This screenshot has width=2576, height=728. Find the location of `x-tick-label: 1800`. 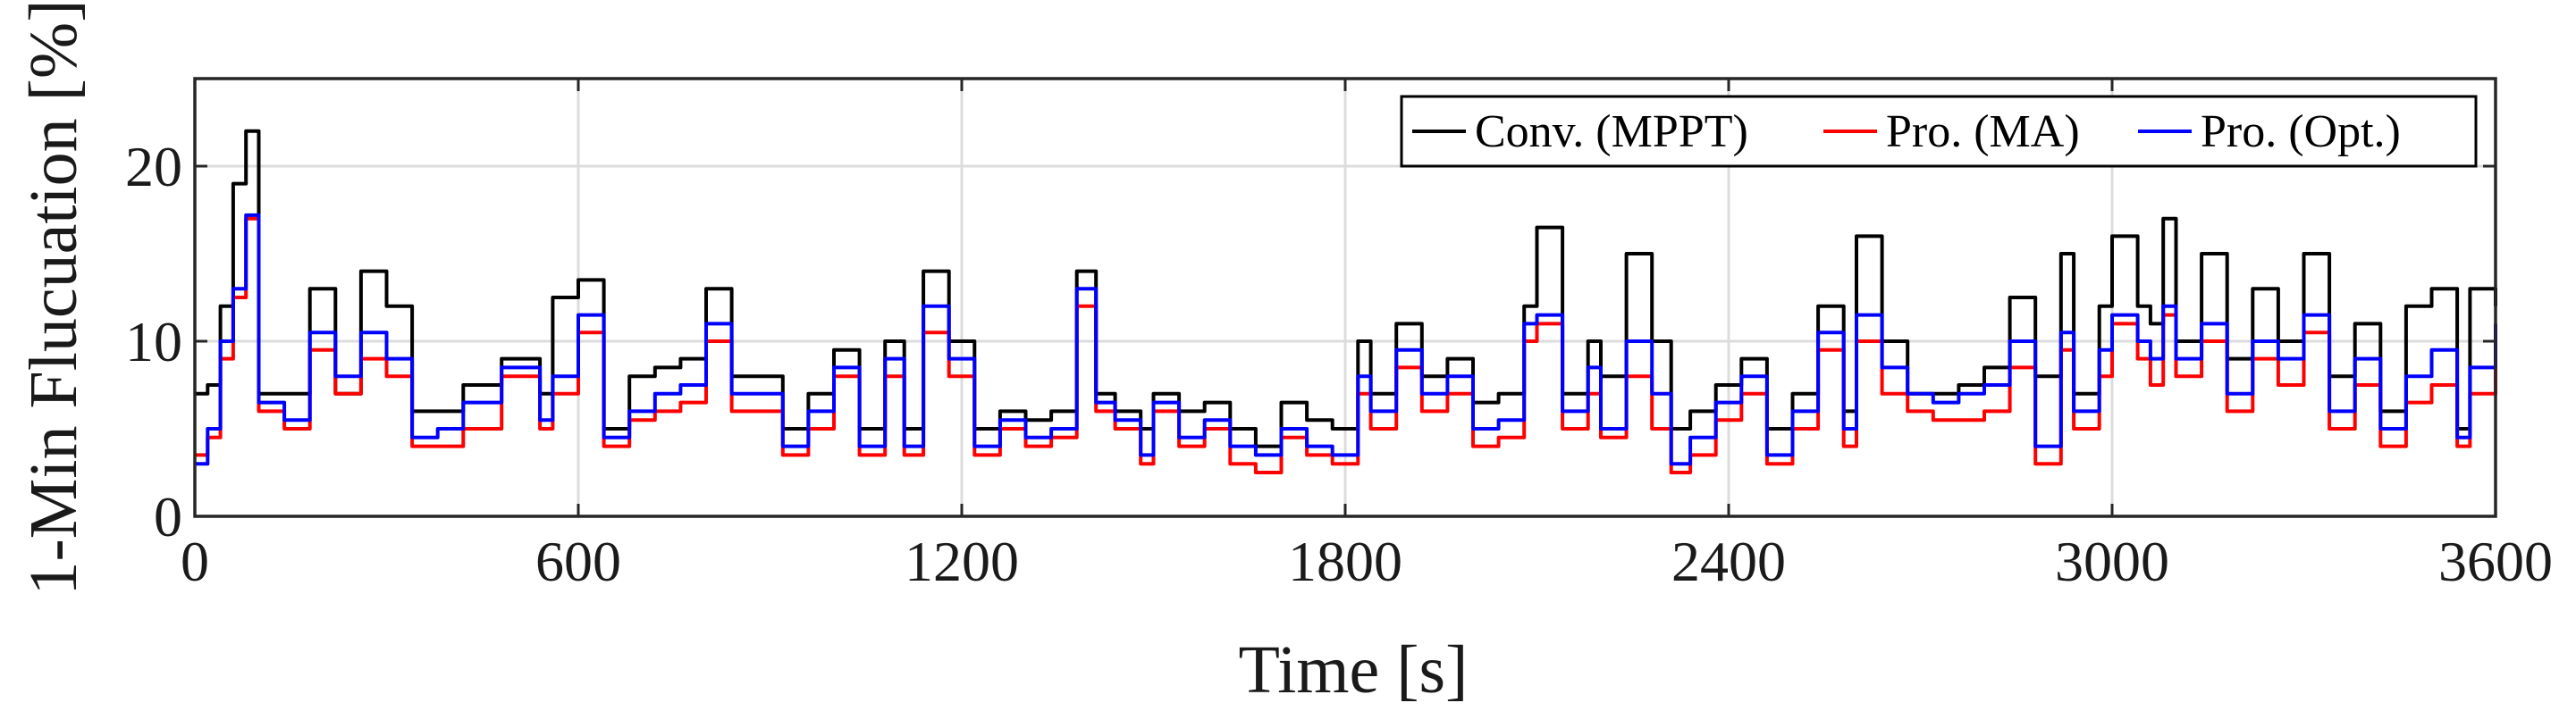

x-tick-label: 1800 is located at coordinates (1345, 561).